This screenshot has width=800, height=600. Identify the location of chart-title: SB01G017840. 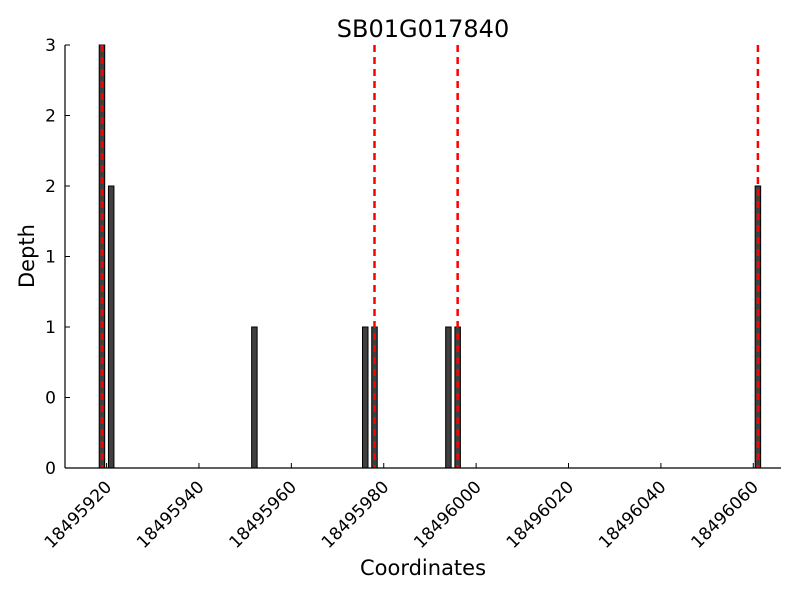
(423, 29).